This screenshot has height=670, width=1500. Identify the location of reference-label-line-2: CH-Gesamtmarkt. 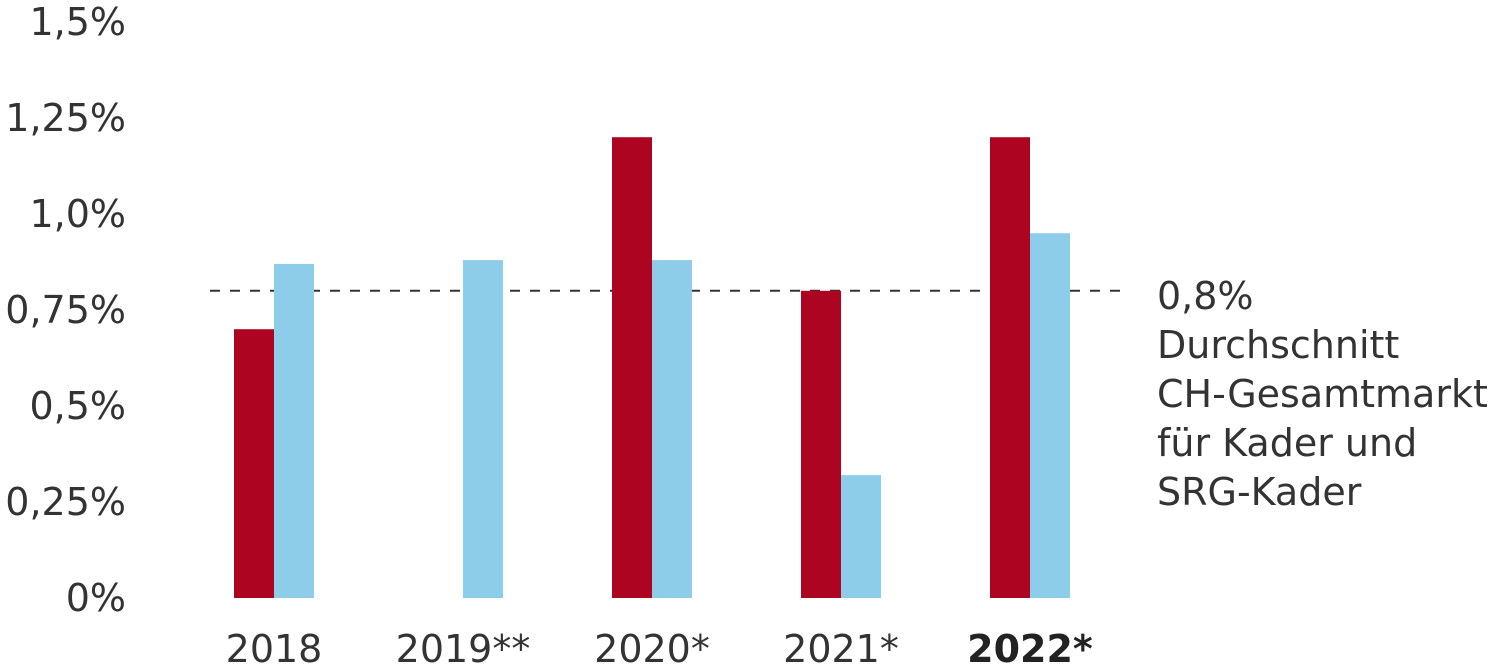
(1322, 394).